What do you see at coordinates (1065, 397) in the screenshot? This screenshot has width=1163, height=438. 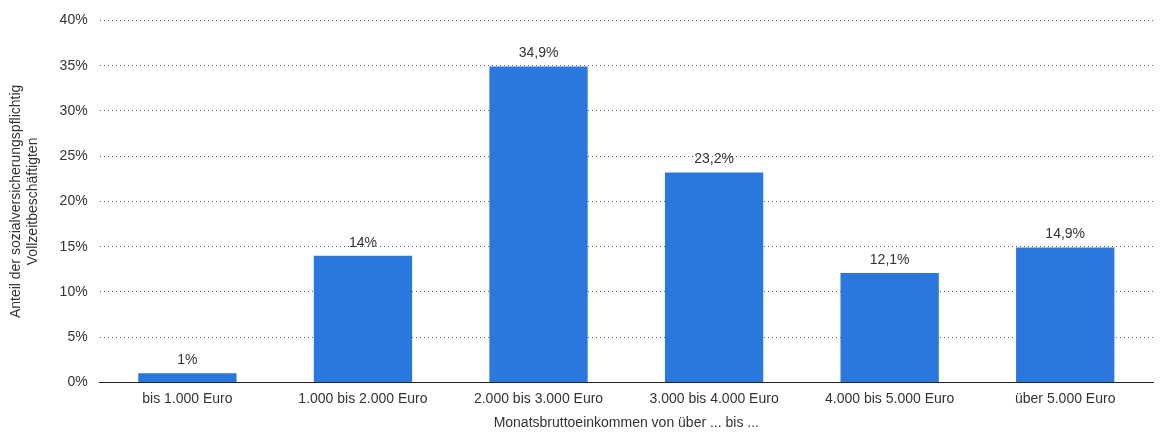 I see `x-tick-label: über 5.000 Euro` at bounding box center [1065, 397].